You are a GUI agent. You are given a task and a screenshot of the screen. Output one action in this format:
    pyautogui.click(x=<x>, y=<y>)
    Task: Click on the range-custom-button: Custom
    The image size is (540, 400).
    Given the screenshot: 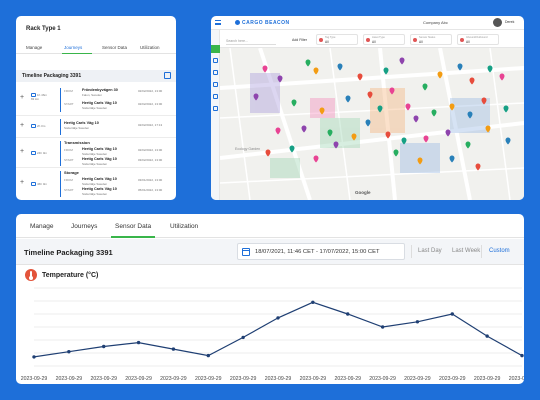 What is the action you would take?
    pyautogui.click(x=499, y=251)
    